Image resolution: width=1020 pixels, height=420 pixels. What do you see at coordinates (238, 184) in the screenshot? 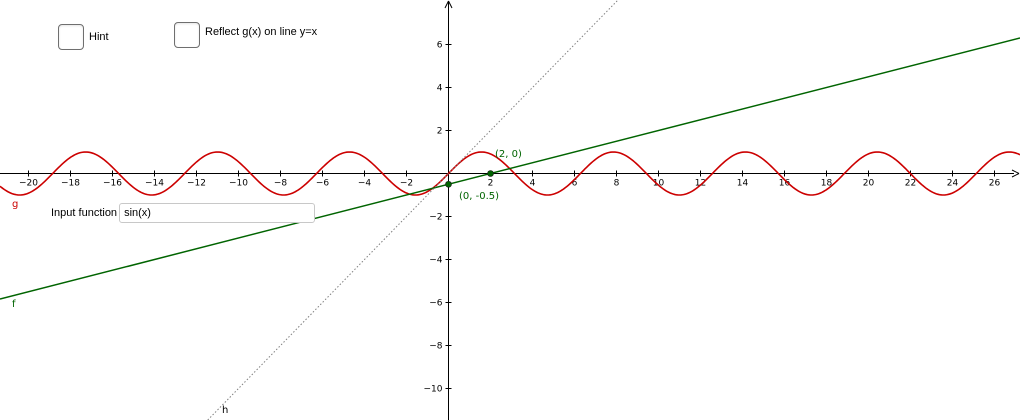
I see `x-tick-label: −10` at bounding box center [238, 184].